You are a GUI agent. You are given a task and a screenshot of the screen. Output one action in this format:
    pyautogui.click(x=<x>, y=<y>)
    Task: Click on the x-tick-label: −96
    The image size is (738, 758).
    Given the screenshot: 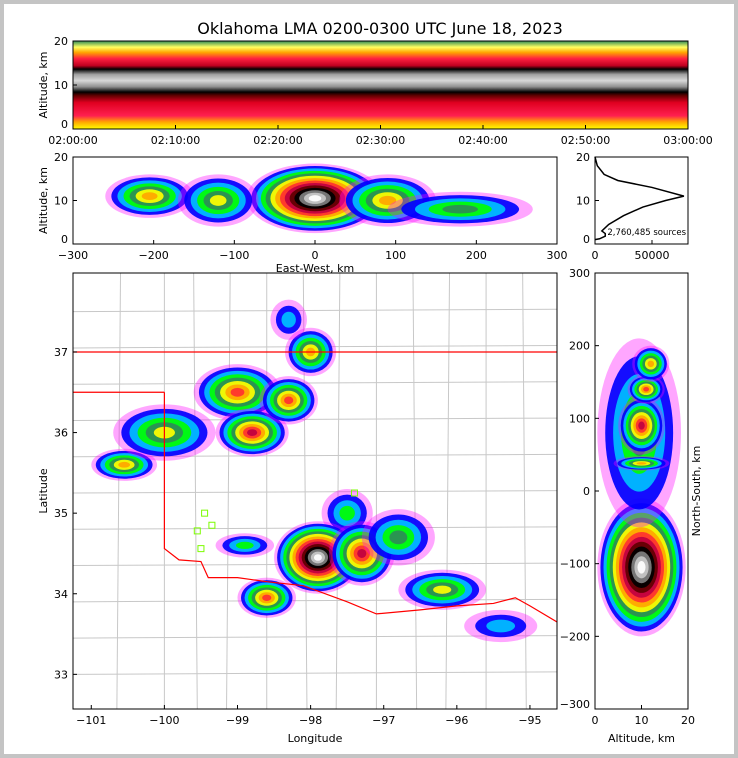 What is the action you would take?
    pyautogui.click(x=456, y=720)
    